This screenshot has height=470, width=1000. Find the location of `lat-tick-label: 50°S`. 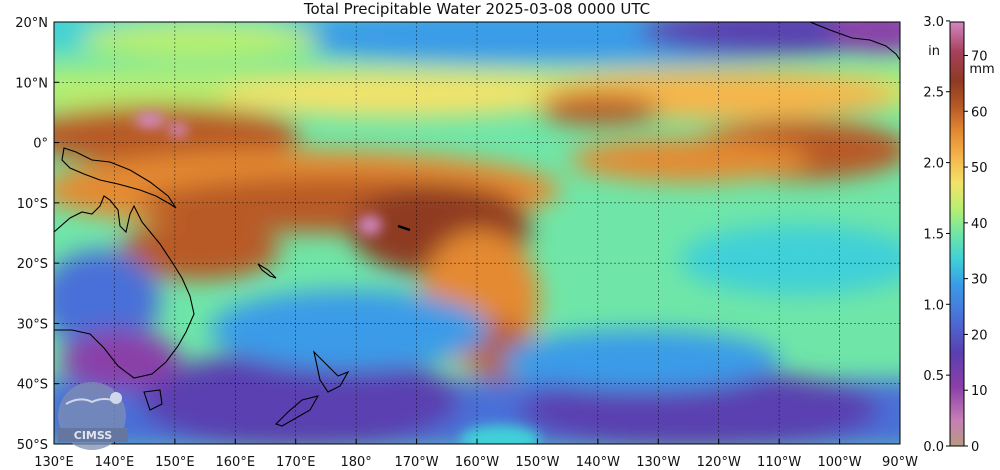

lat-tick-label: 50°S is located at coordinates (32, 445).